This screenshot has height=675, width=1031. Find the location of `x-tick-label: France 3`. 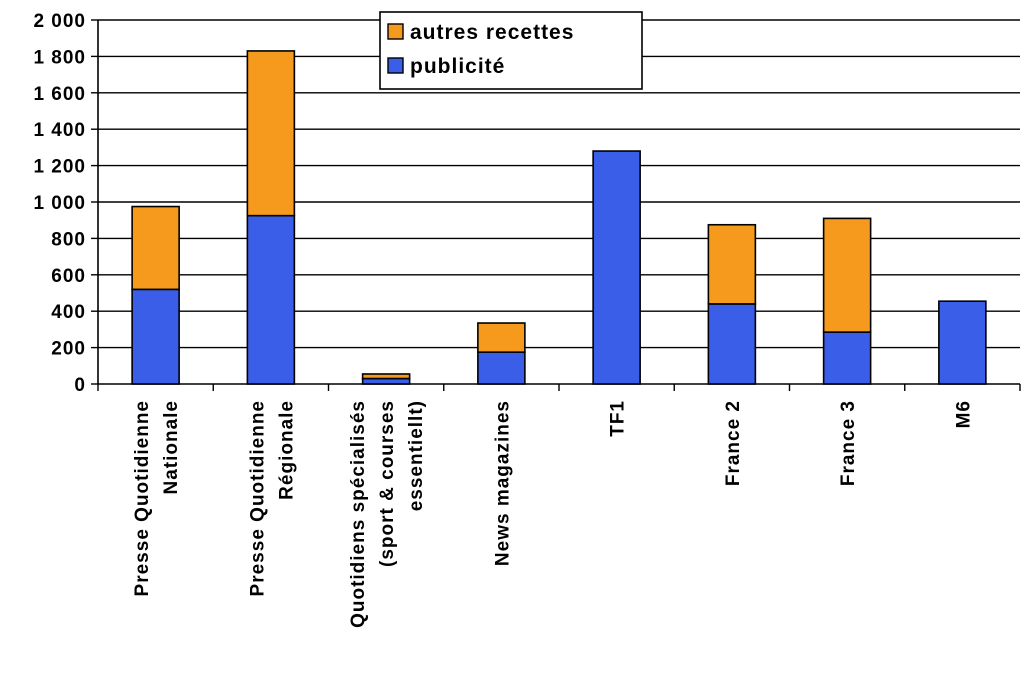

x-tick-label: France 3 is located at coordinates (848, 443).